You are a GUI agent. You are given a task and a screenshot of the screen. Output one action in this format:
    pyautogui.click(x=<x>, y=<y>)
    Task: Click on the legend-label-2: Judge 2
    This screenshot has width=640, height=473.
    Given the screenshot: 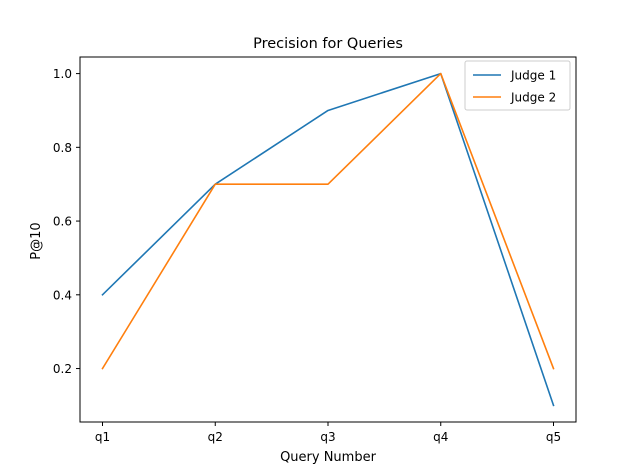 What is the action you would take?
    pyautogui.click(x=533, y=98)
    